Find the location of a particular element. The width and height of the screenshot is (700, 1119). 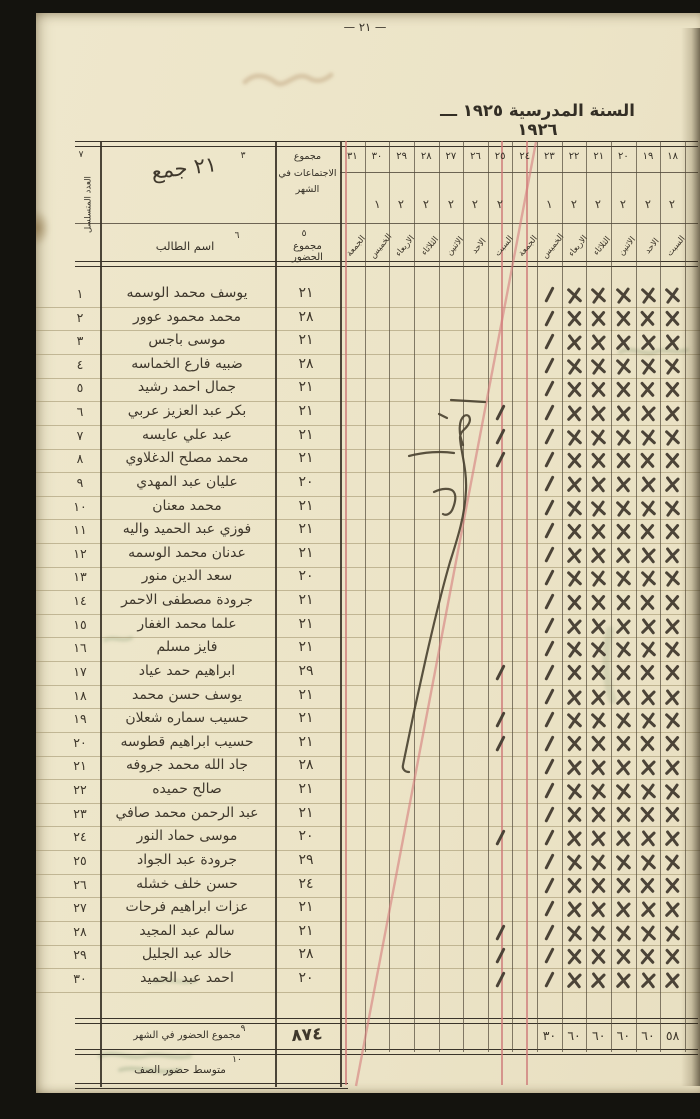

student-name: جرودة عبد الجواد is located at coordinates (187, 859).